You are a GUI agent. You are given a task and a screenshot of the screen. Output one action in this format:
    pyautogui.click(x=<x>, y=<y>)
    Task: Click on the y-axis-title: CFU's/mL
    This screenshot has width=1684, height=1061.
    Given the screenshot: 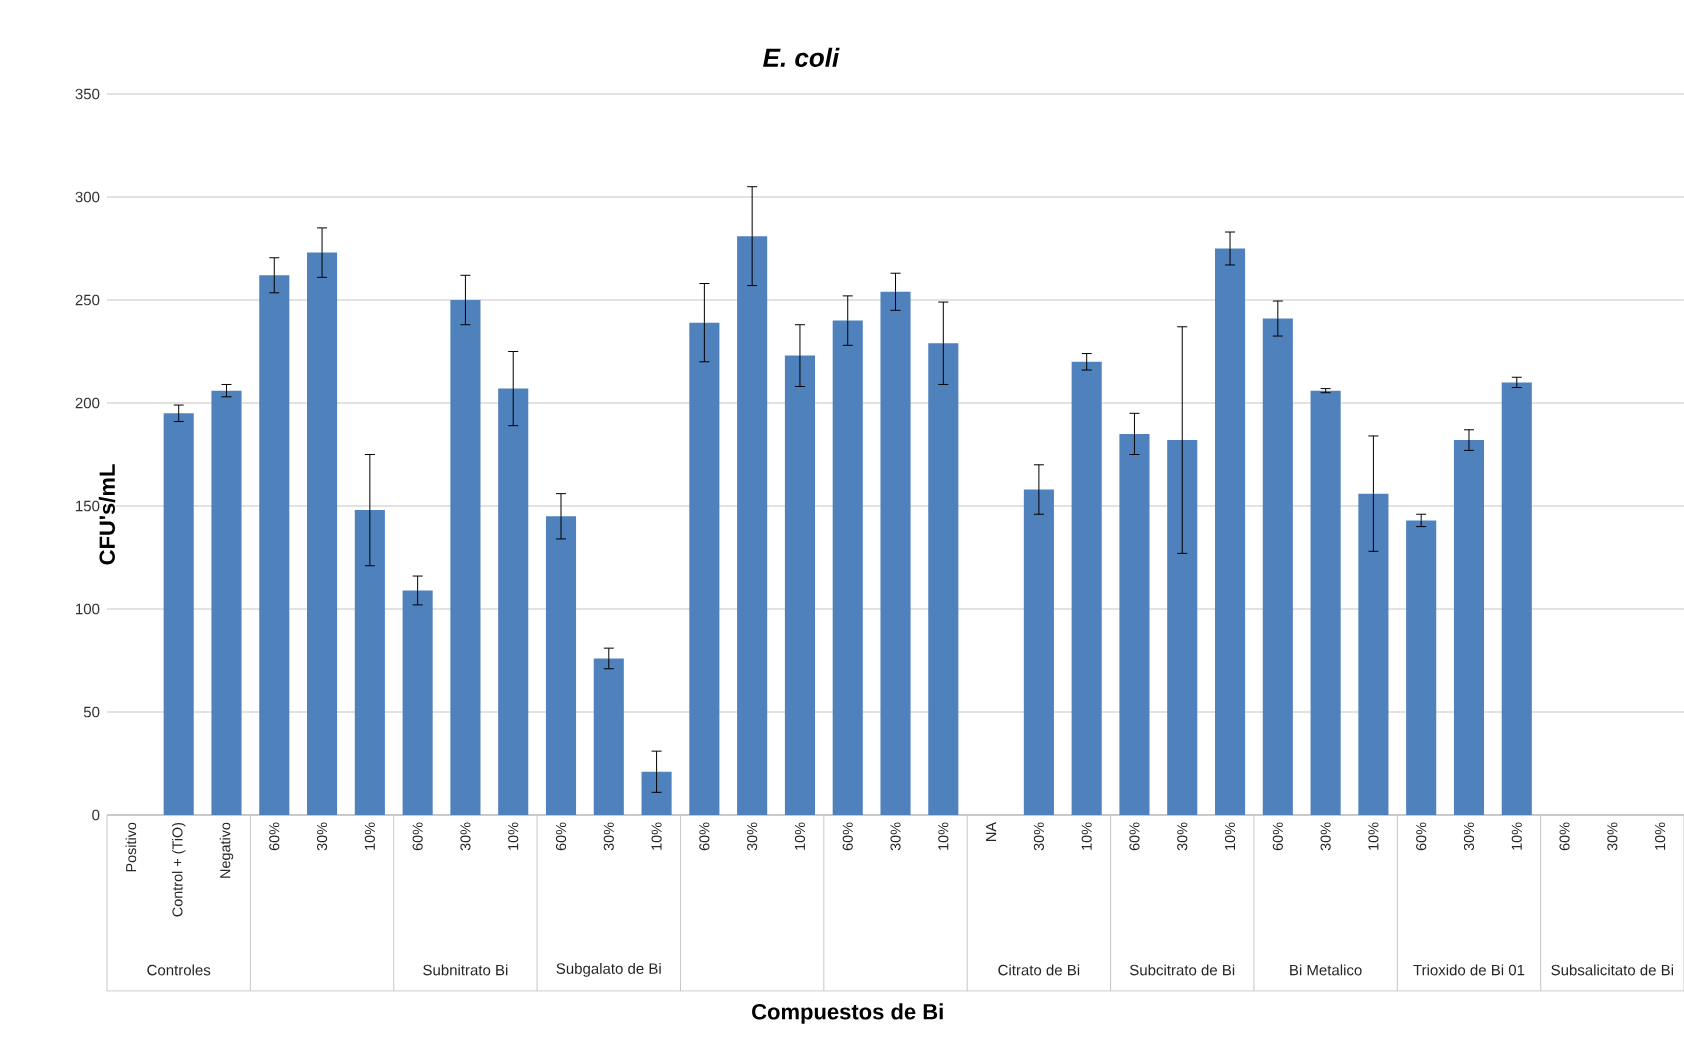 What is the action you would take?
    pyautogui.click(x=107, y=514)
    